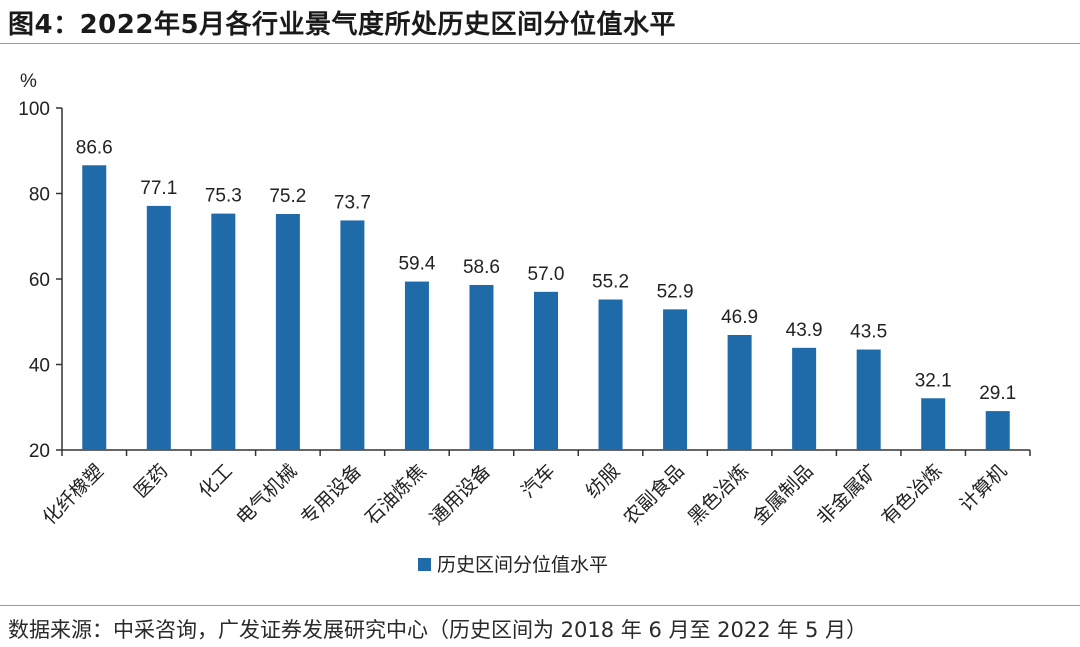 This screenshot has width=1080, height=647. Describe the element at coordinates (481, 267) in the screenshot. I see `bar-data-label: 58.6` at that location.